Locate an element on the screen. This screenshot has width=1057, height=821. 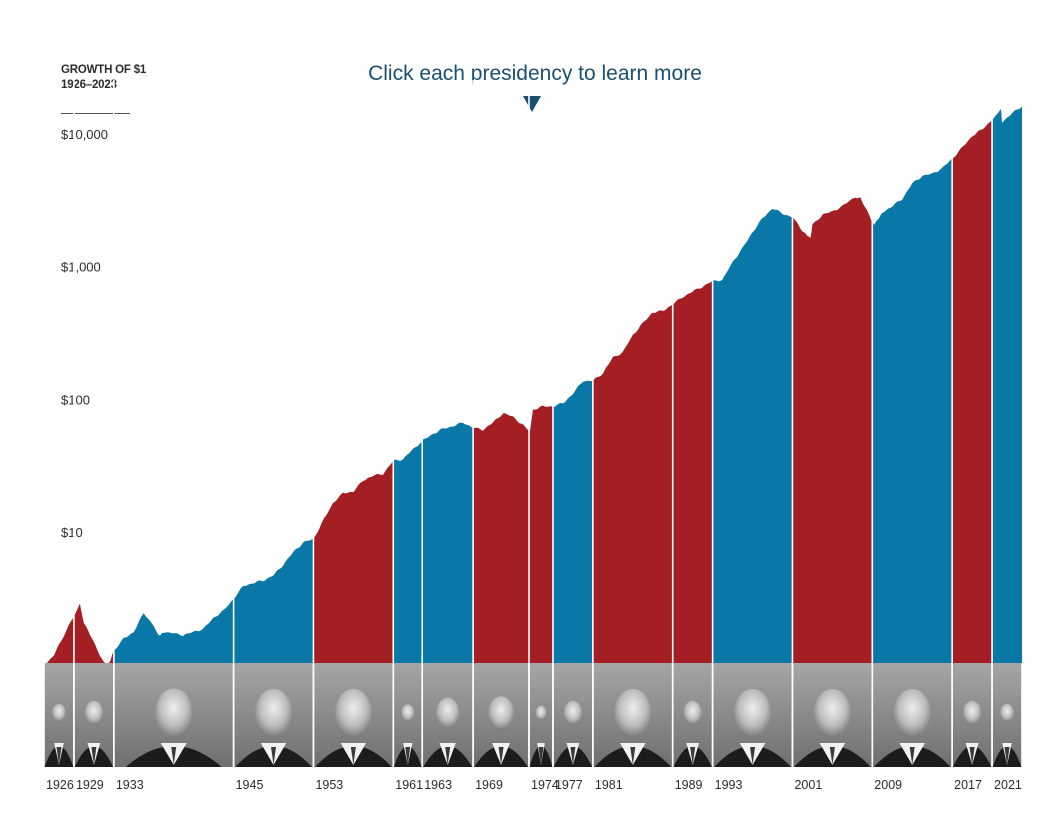
portrait-1953 is located at coordinates (353, 715).